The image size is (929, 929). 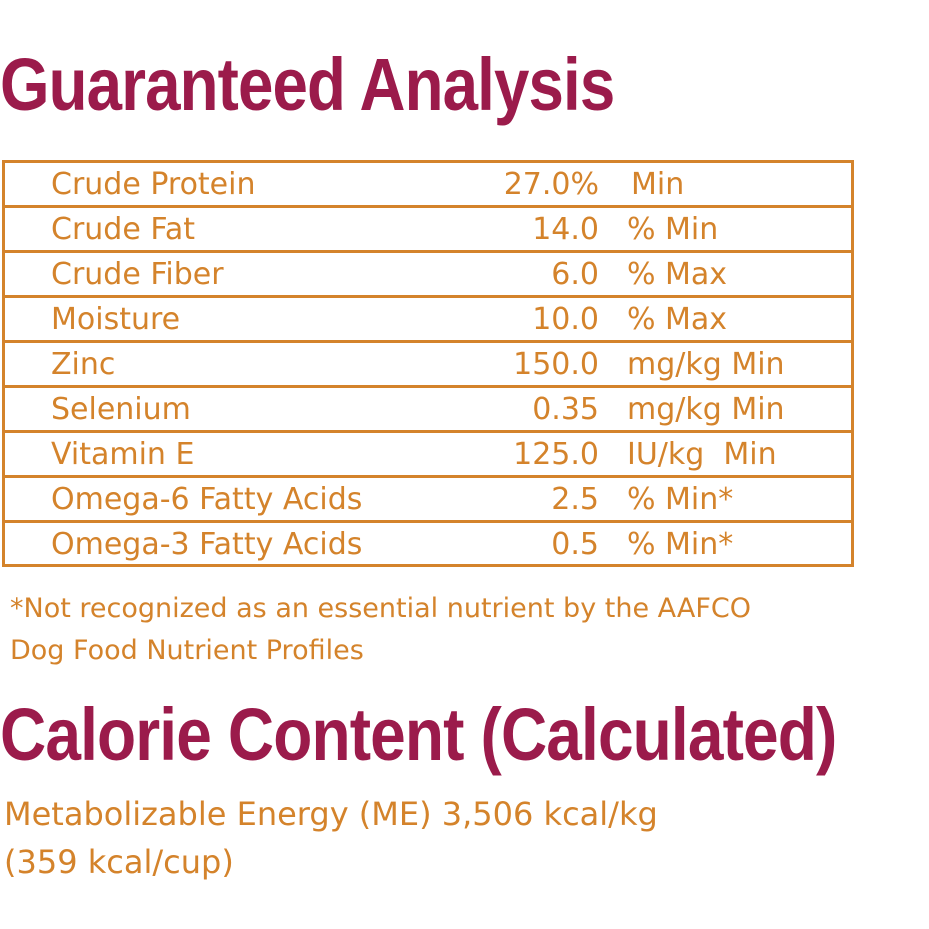 What do you see at coordinates (428, 185) in the screenshot?
I see `table-row: Crude Protein 27.0% Min` at bounding box center [428, 185].